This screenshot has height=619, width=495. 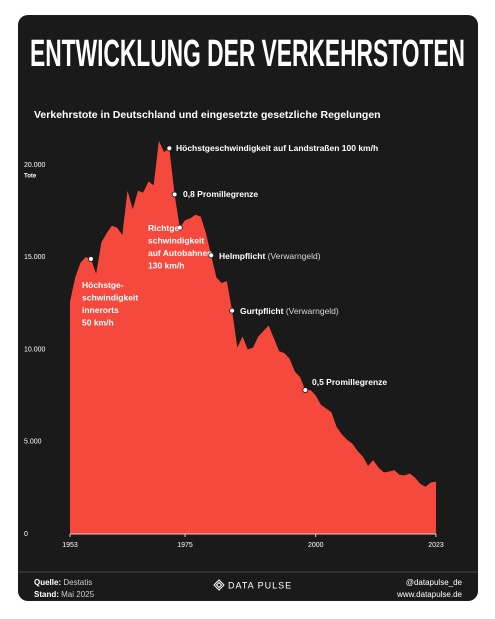 I want to click on annotation-line: innerorts, so click(x=100, y=310).